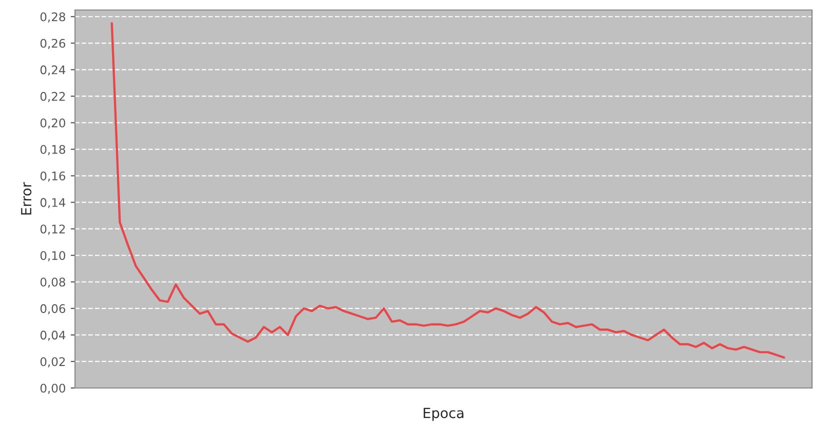 The height and width of the screenshot is (432, 813). What do you see at coordinates (52, 362) in the screenshot?
I see `y-tick-label: 0,02` at bounding box center [52, 362].